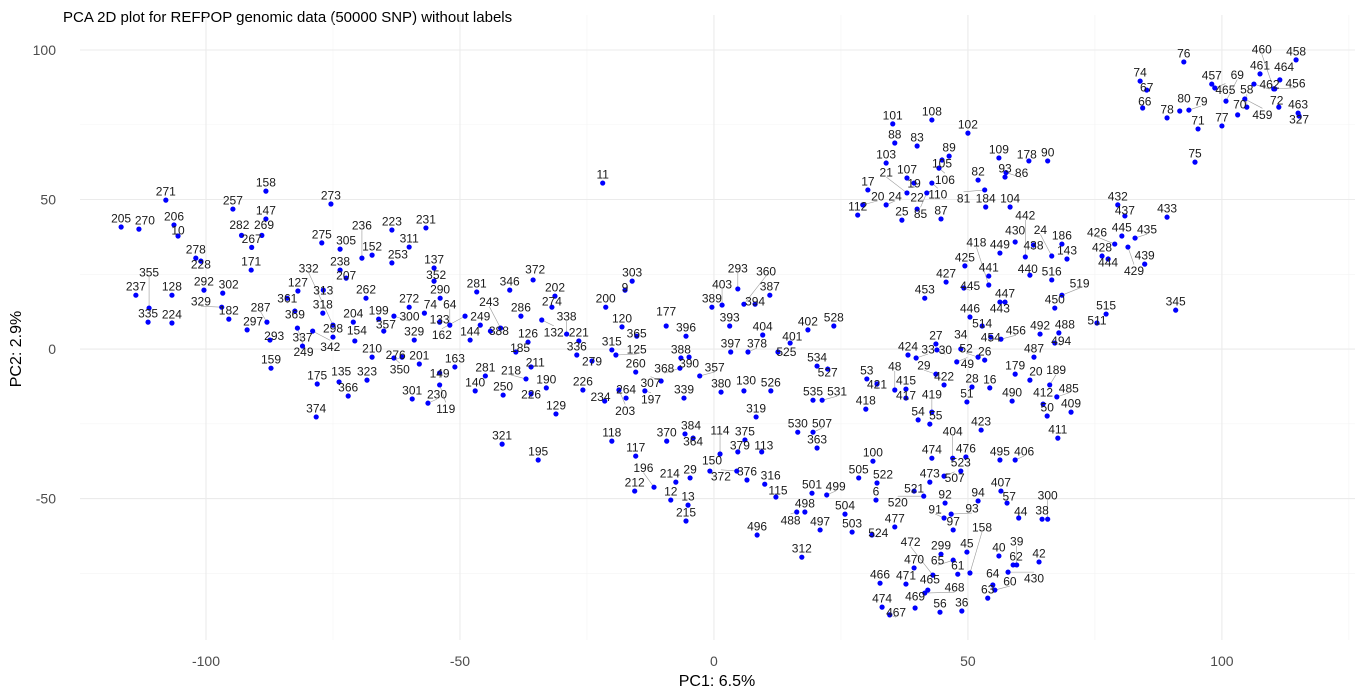 This screenshot has width=1366, height=697. I want to click on point-label: 87, so click(941, 210).